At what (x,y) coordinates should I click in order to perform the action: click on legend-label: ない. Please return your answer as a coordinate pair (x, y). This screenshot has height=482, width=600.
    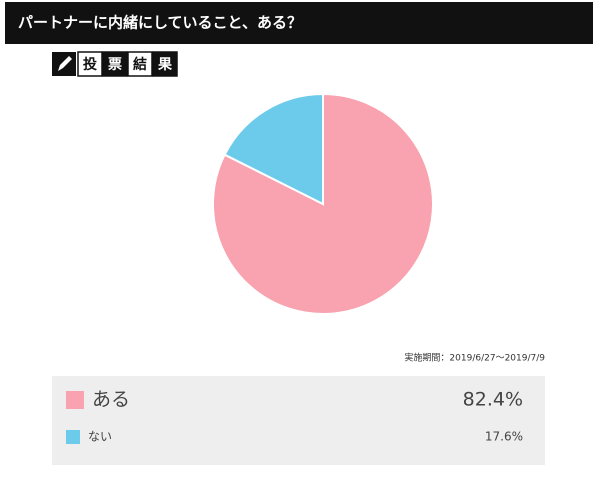
    Looking at the image, I should click on (100, 437).